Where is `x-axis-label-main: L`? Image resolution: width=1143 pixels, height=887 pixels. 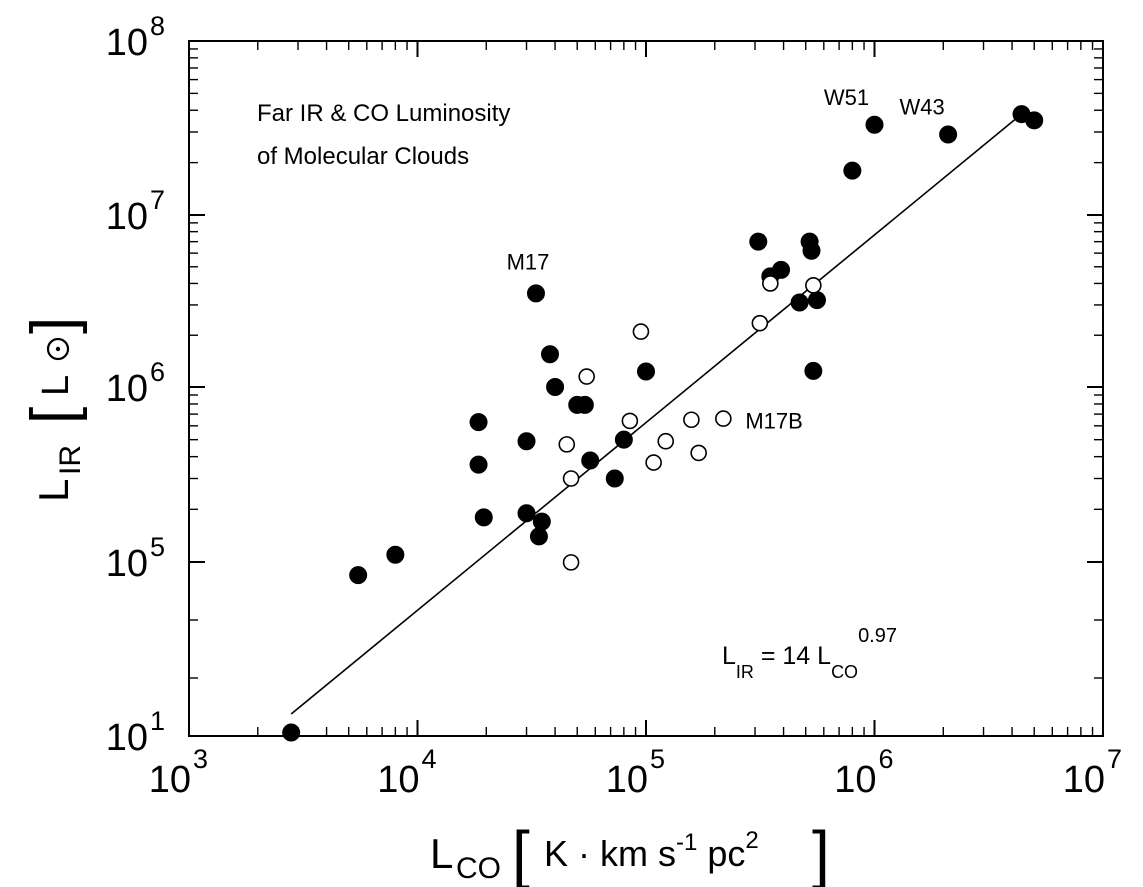 x-axis-label-main: L is located at coordinates (441, 853).